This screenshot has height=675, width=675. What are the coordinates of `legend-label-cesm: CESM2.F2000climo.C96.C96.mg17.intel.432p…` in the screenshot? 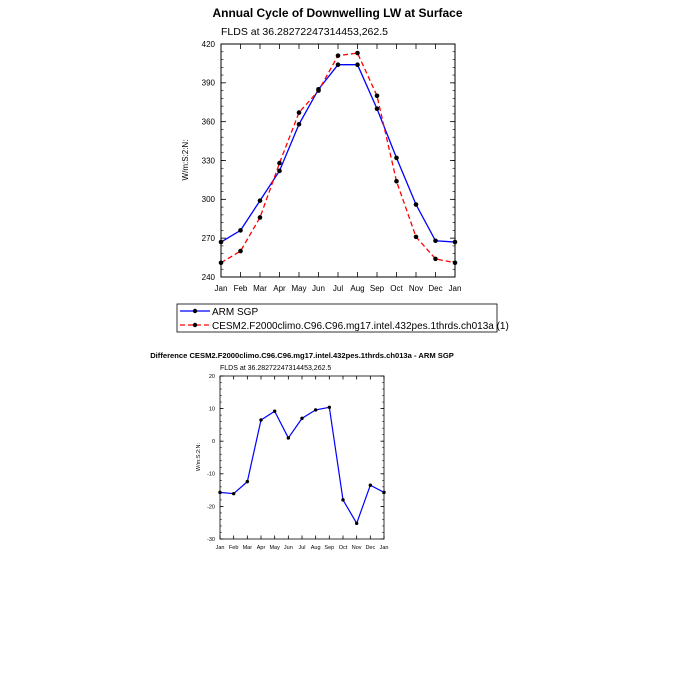 It's located at (360, 326).